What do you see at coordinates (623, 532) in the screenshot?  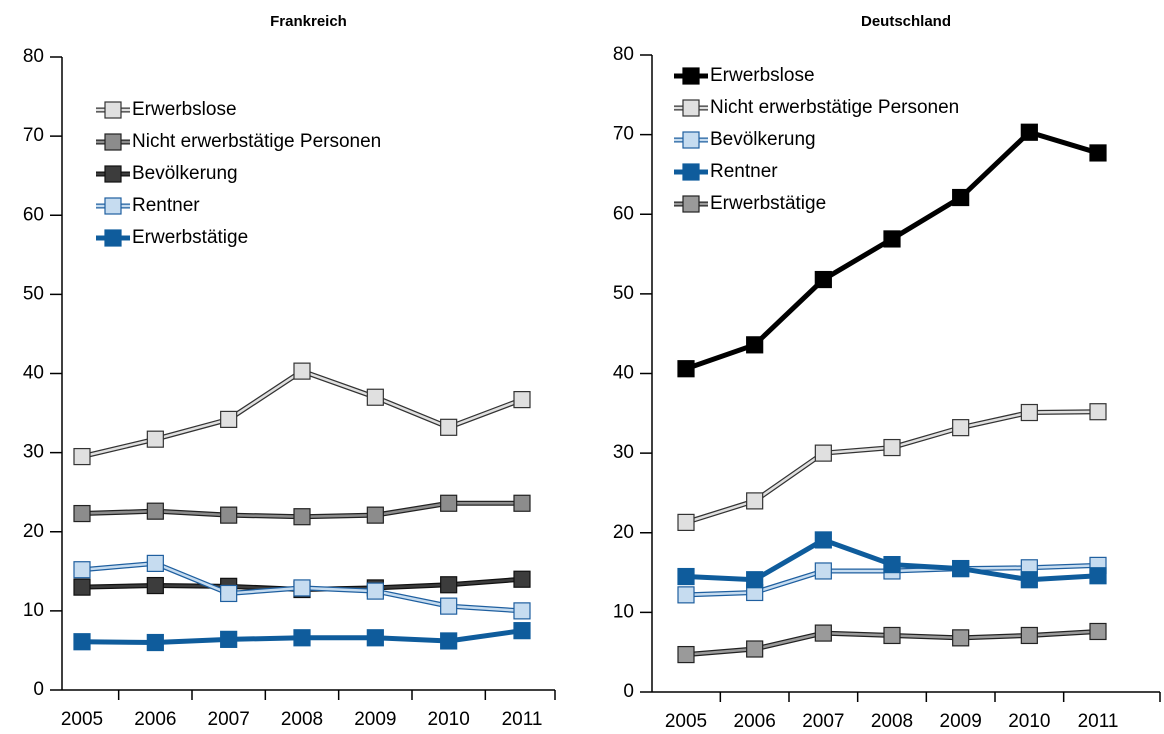 I see `y-tick-label: 20` at bounding box center [623, 532].